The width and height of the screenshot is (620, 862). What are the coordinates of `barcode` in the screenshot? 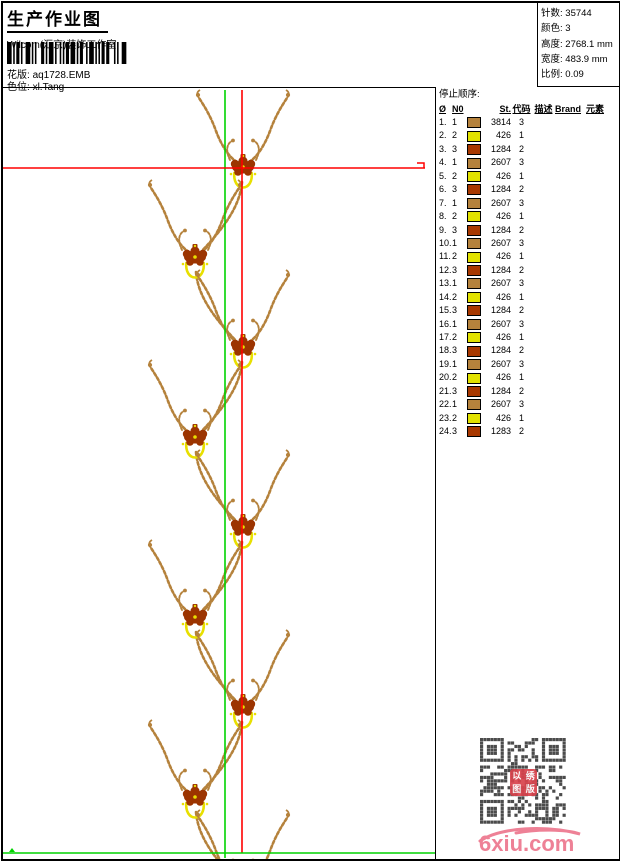 It's located at (73, 53).